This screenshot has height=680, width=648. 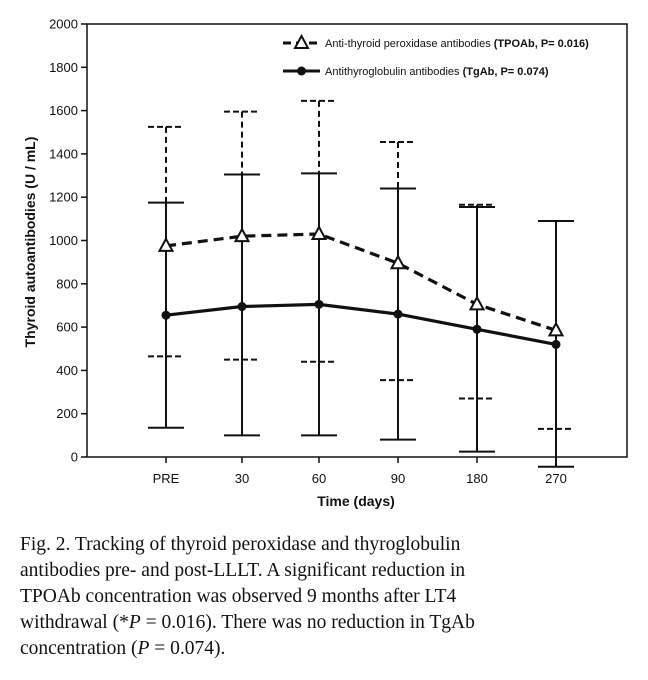 I want to click on caption-line-5: concentration (P = 0.074)., so click(x=123, y=648).